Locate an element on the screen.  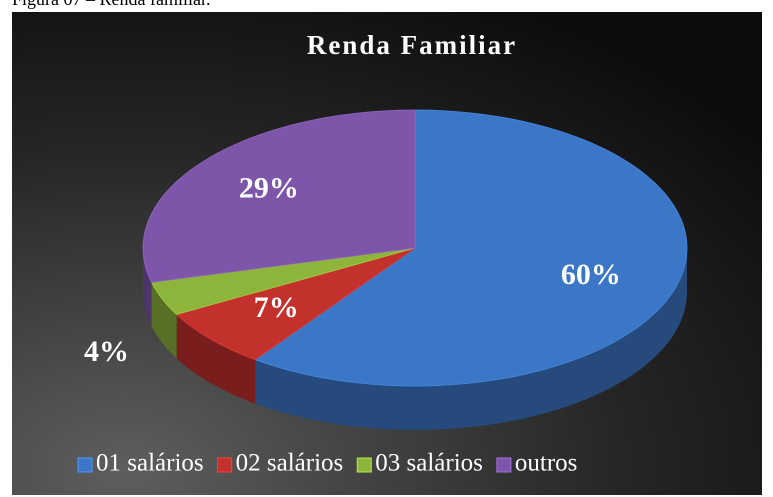
legend-label: 02 salários is located at coordinates (290, 463).